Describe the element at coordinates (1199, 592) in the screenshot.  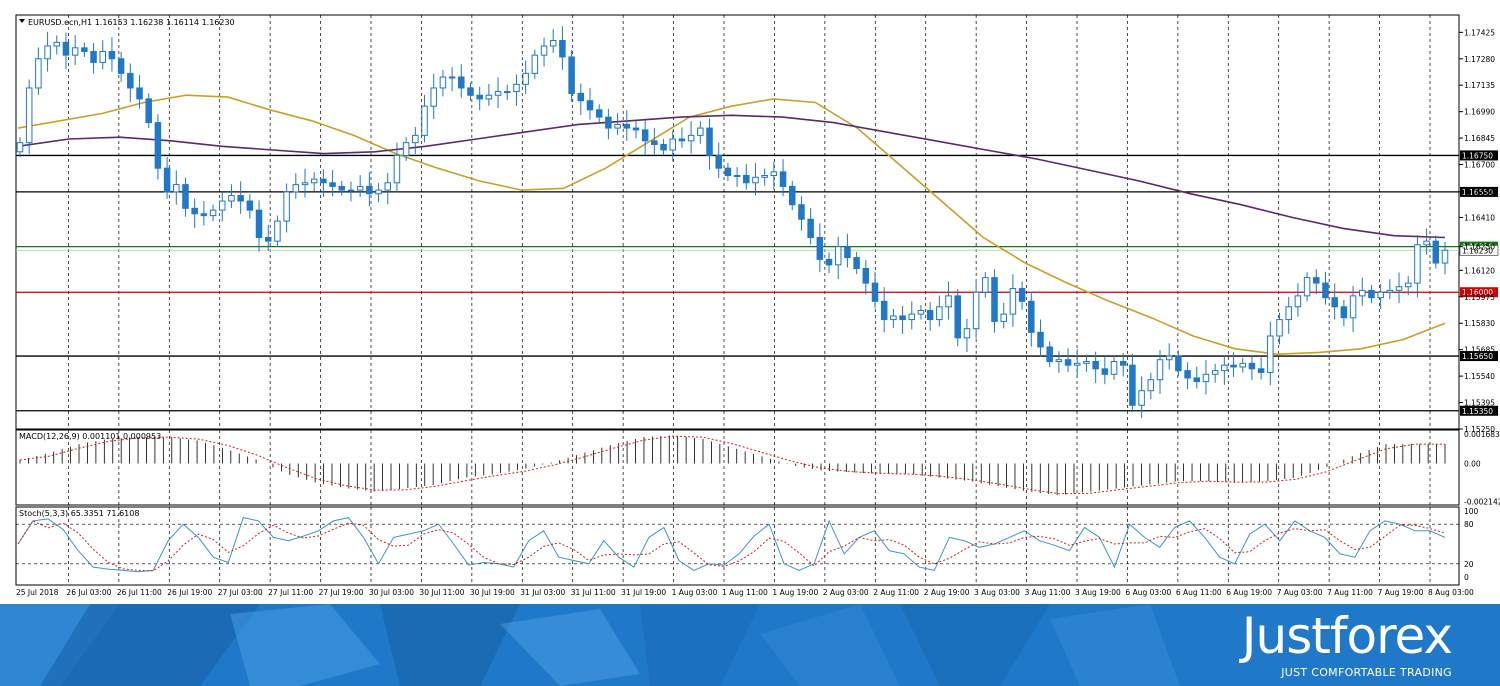
I see `time-tick-label: 6 Aug 11:00` at that location.